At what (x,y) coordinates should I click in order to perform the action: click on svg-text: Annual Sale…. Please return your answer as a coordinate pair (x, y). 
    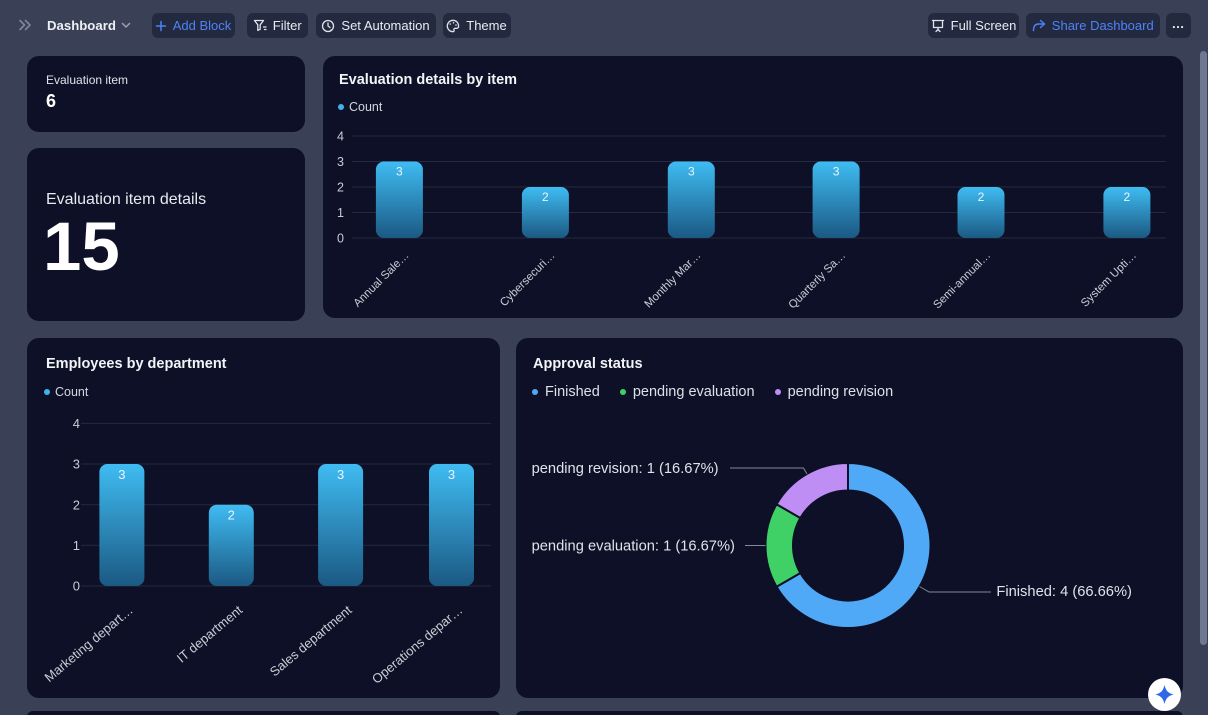
    Looking at the image, I should click on (382, 280).